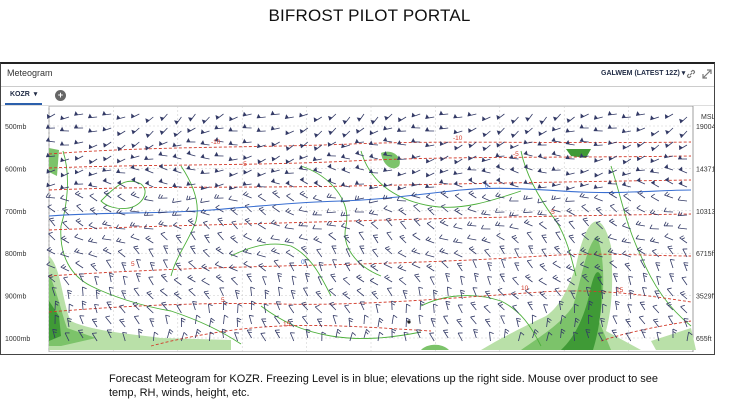 The width and height of the screenshot is (739, 416). What do you see at coordinates (643, 73) in the screenshot?
I see `model-select: GALWEM (LATEST 12Z) ▾` at bounding box center [643, 73].